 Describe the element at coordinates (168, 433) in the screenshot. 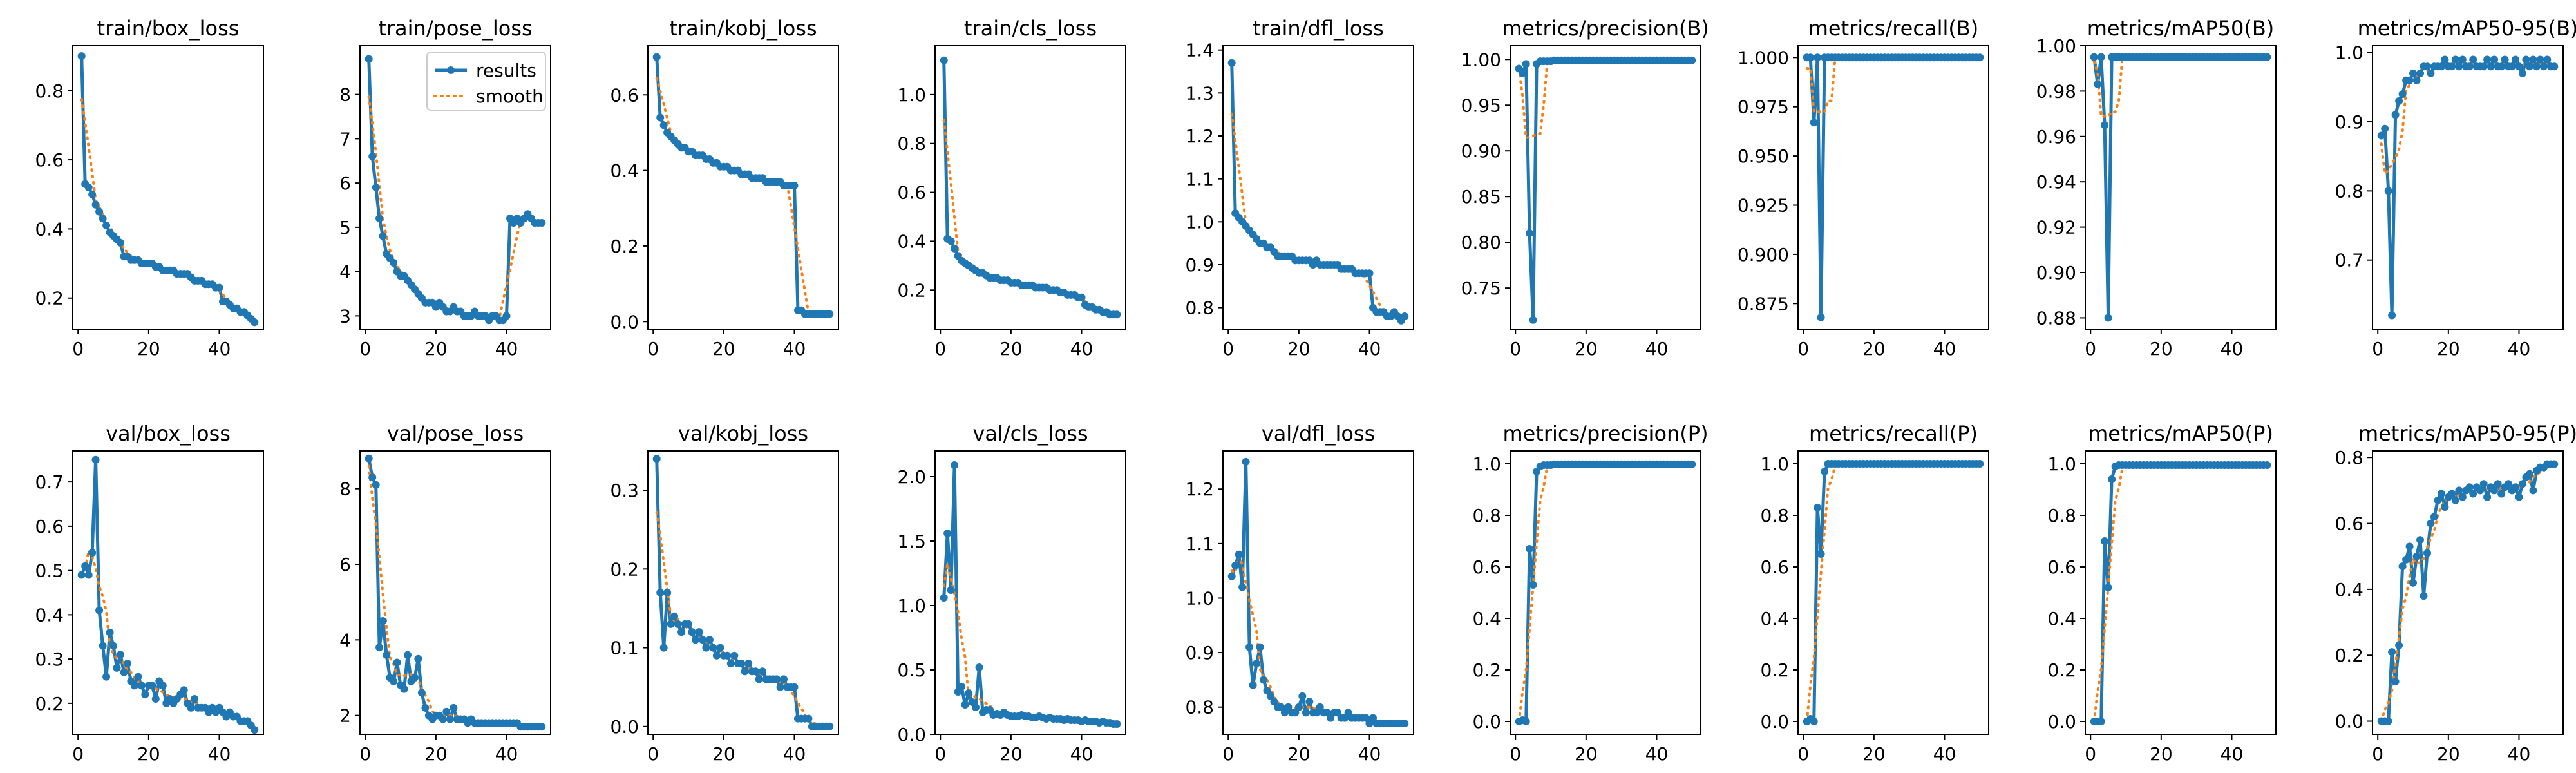

I see `subplot-title: val/box_loss` at that location.